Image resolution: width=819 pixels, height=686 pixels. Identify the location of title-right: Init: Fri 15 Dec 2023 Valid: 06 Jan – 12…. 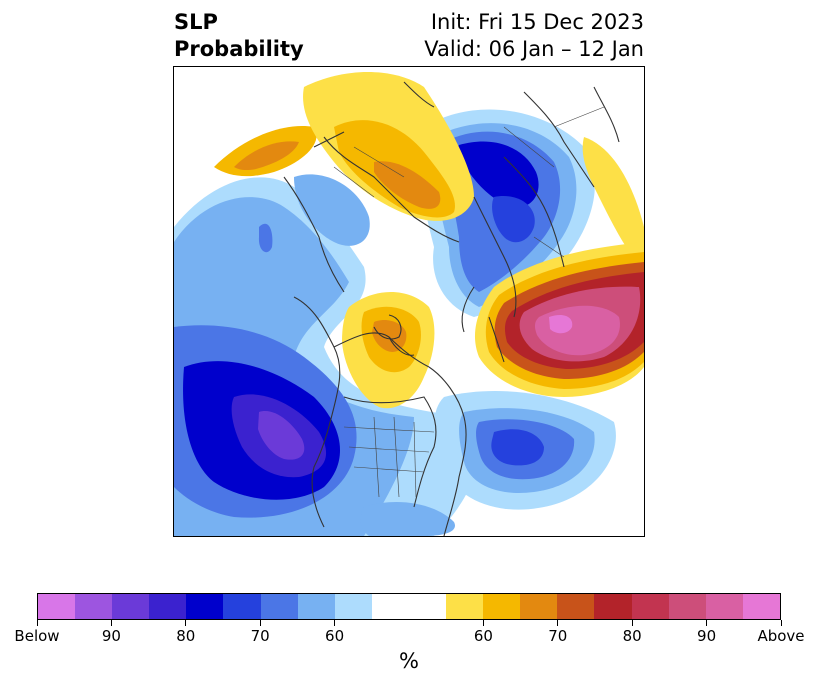
(534, 36).